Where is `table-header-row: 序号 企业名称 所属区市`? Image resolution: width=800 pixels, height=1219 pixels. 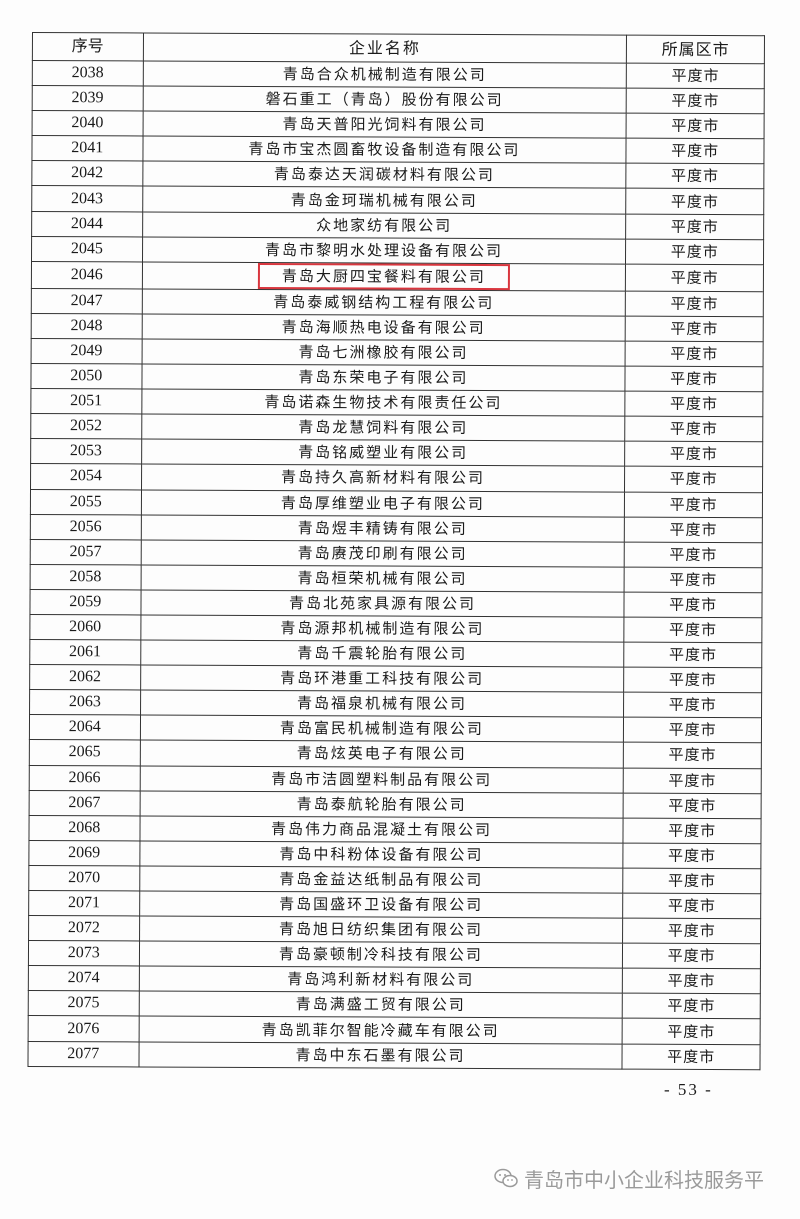 table-header-row: 序号 企业名称 所属区市 is located at coordinates (398, 48).